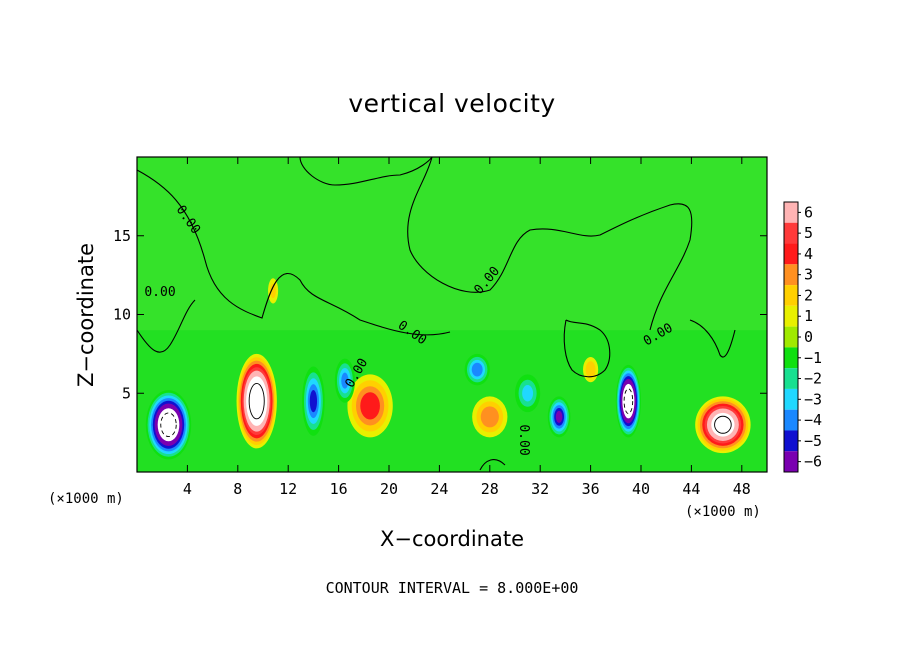 The height and width of the screenshot is (654, 904). What do you see at coordinates (591, 489) in the screenshot?
I see `x-tick-label: 36` at bounding box center [591, 489].